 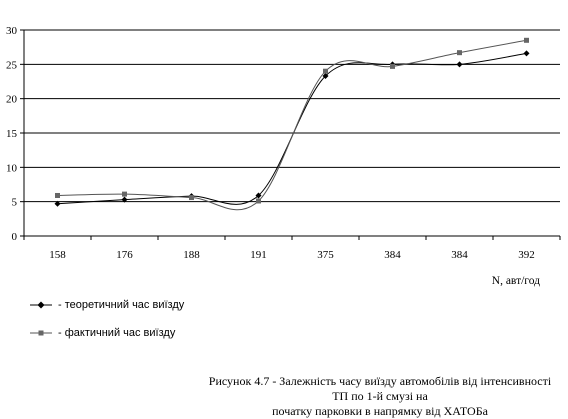 I want to click on y-tick-label: 25, so click(x=12, y=65).